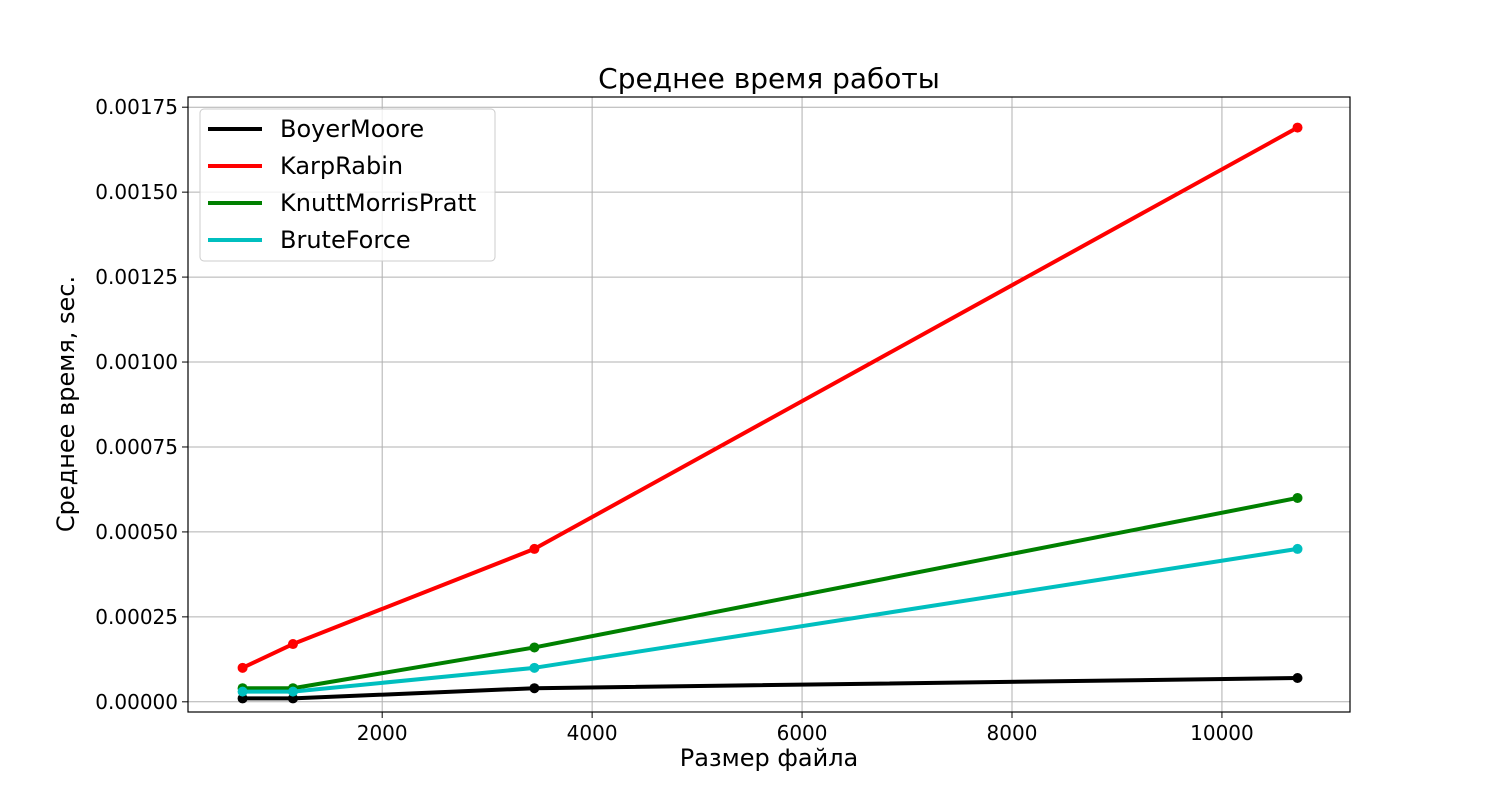 This screenshot has width=1500, height=800. What do you see at coordinates (1012, 733) in the screenshot?
I see `x-tick-label: 8000` at bounding box center [1012, 733].